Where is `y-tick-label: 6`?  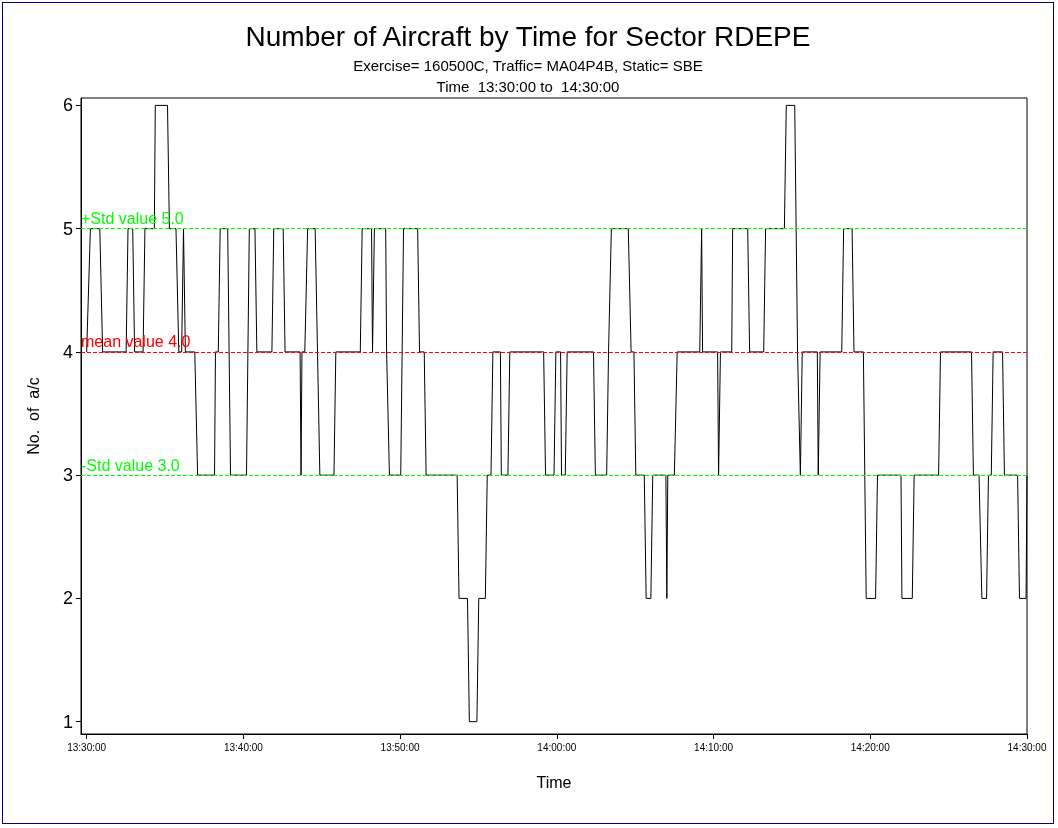
y-tick-label: 6 is located at coordinates (67, 105).